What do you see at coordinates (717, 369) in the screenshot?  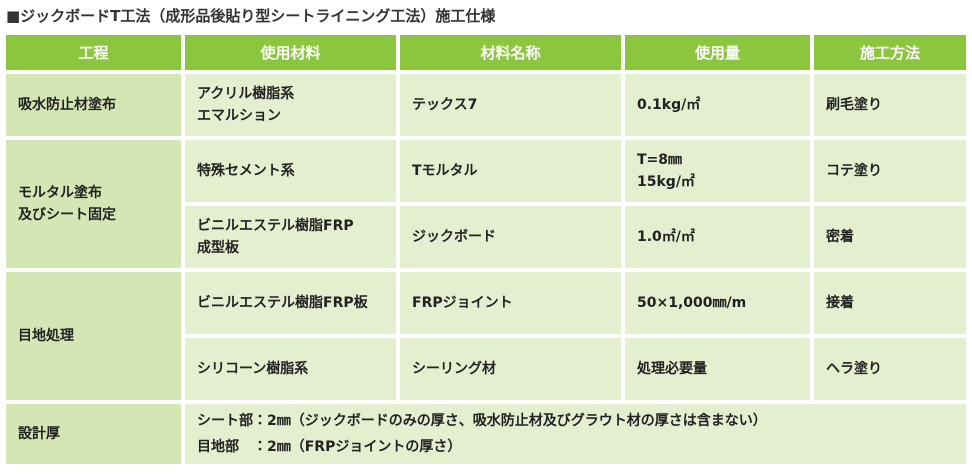 I see `cell: 処理必要量` at bounding box center [717, 369].